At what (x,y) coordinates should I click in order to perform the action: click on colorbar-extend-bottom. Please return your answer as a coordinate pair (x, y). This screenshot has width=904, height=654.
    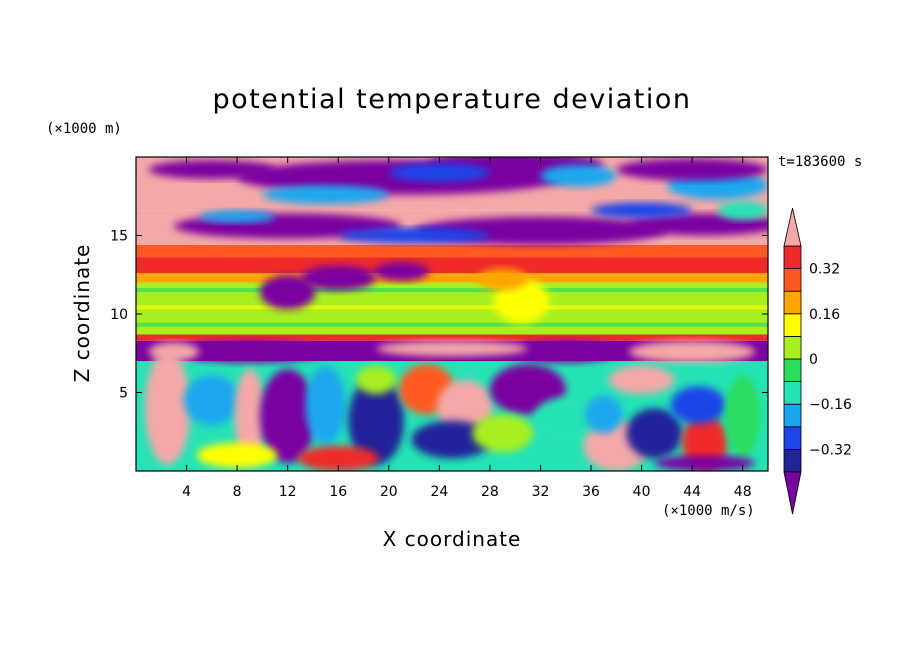
    Looking at the image, I should click on (792, 493).